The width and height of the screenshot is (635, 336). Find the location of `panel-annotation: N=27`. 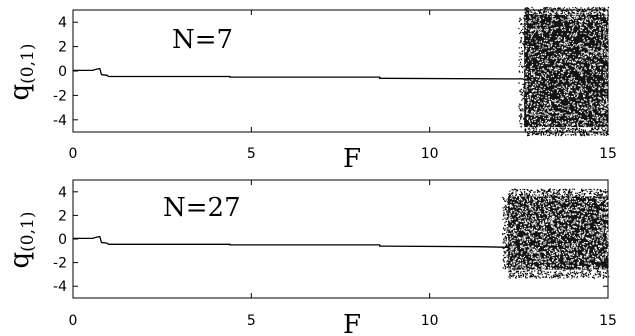

panel-annotation: N=27 is located at coordinates (202, 208).